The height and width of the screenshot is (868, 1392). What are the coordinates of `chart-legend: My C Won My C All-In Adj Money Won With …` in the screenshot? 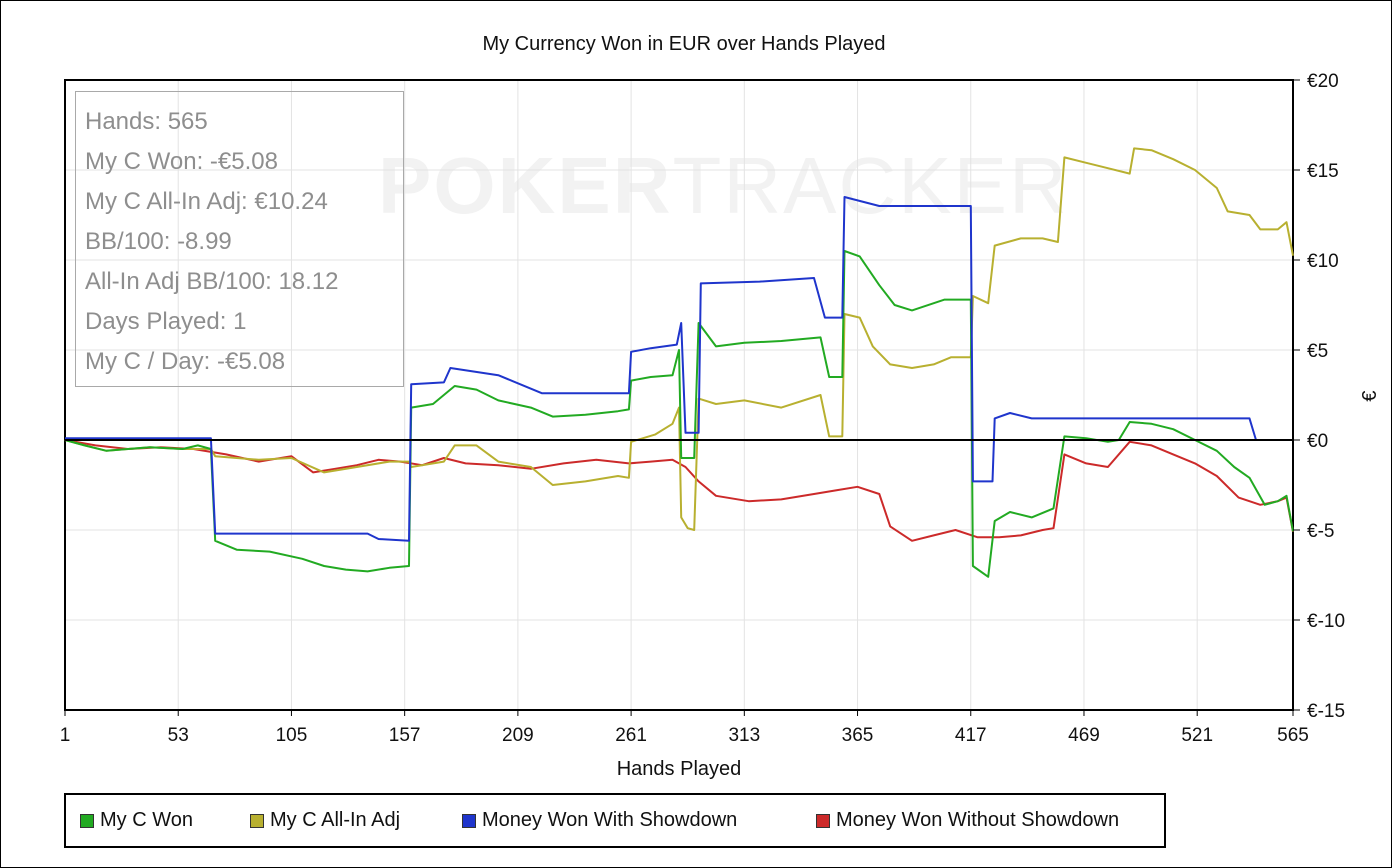 It's located at (615, 820).